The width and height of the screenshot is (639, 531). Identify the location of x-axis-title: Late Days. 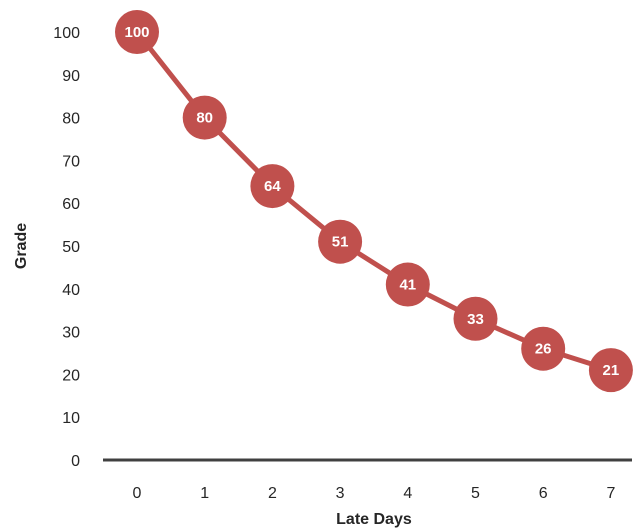
(374, 519).